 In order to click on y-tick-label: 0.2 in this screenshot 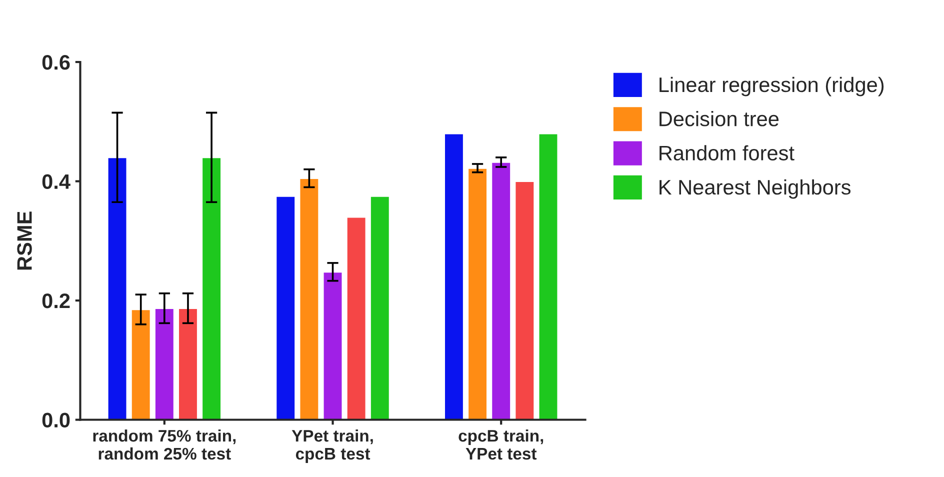, I will do `click(56, 301)`.